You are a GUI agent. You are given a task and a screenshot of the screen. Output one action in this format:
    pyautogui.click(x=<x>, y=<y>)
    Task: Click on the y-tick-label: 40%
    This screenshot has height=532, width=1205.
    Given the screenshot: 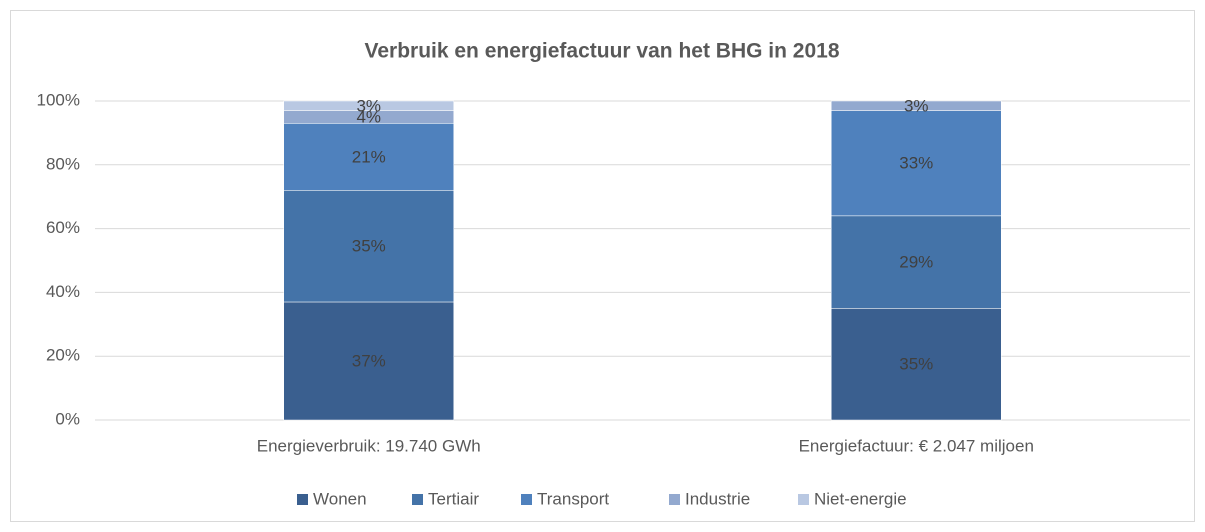 What is the action you would take?
    pyautogui.click(x=63, y=291)
    